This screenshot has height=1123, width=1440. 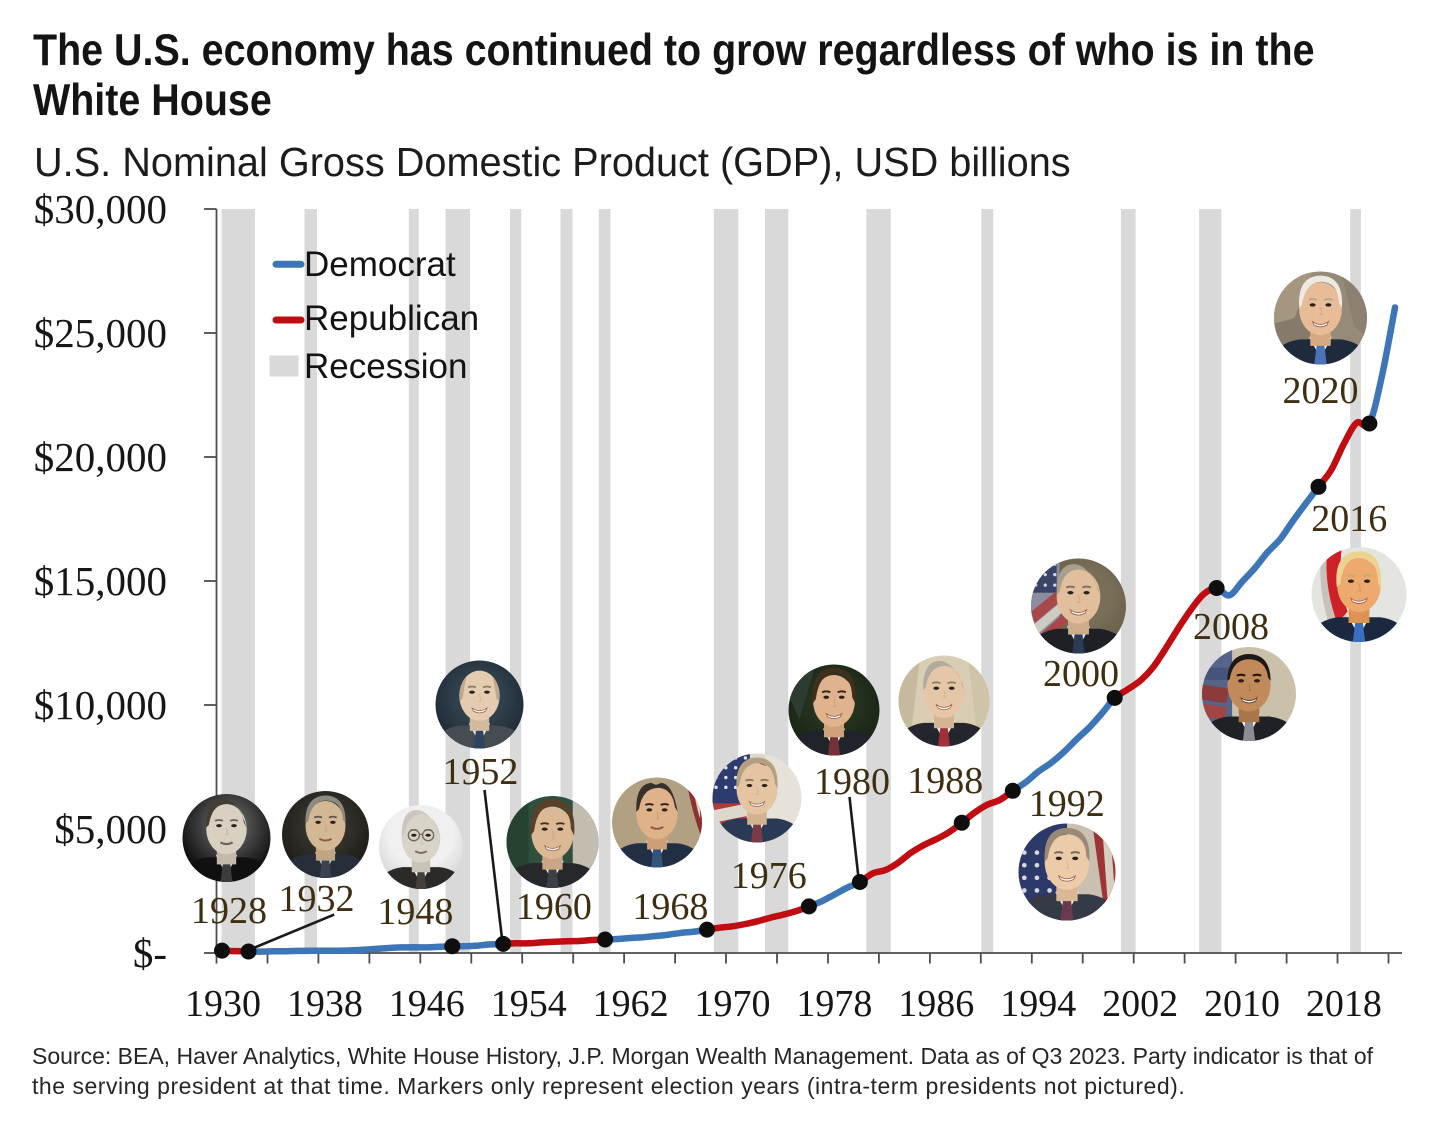 I want to click on svg-text: 1954, so click(x=529, y=1004).